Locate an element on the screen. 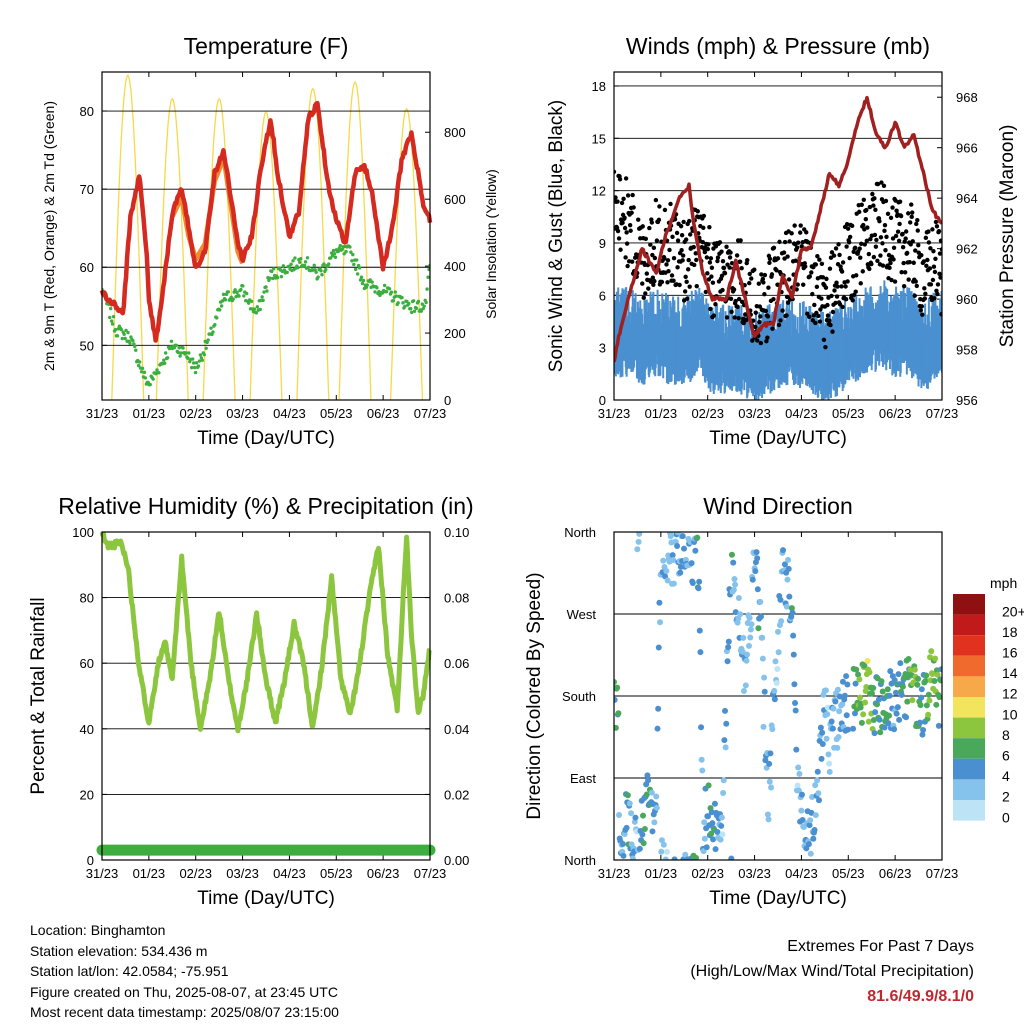 This screenshot has width=1024, height=1024. y-tick-label: South is located at coordinates (579, 696).